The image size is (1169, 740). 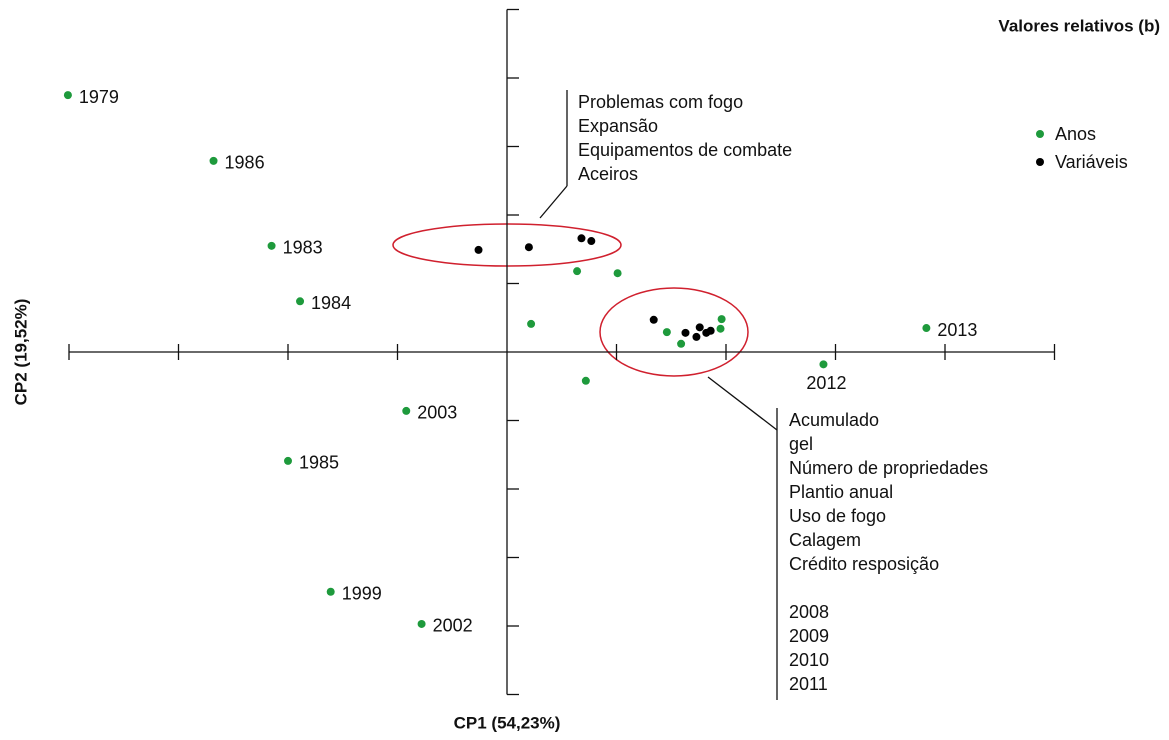 I want to click on annotation-line: Expansão, so click(x=618, y=126).